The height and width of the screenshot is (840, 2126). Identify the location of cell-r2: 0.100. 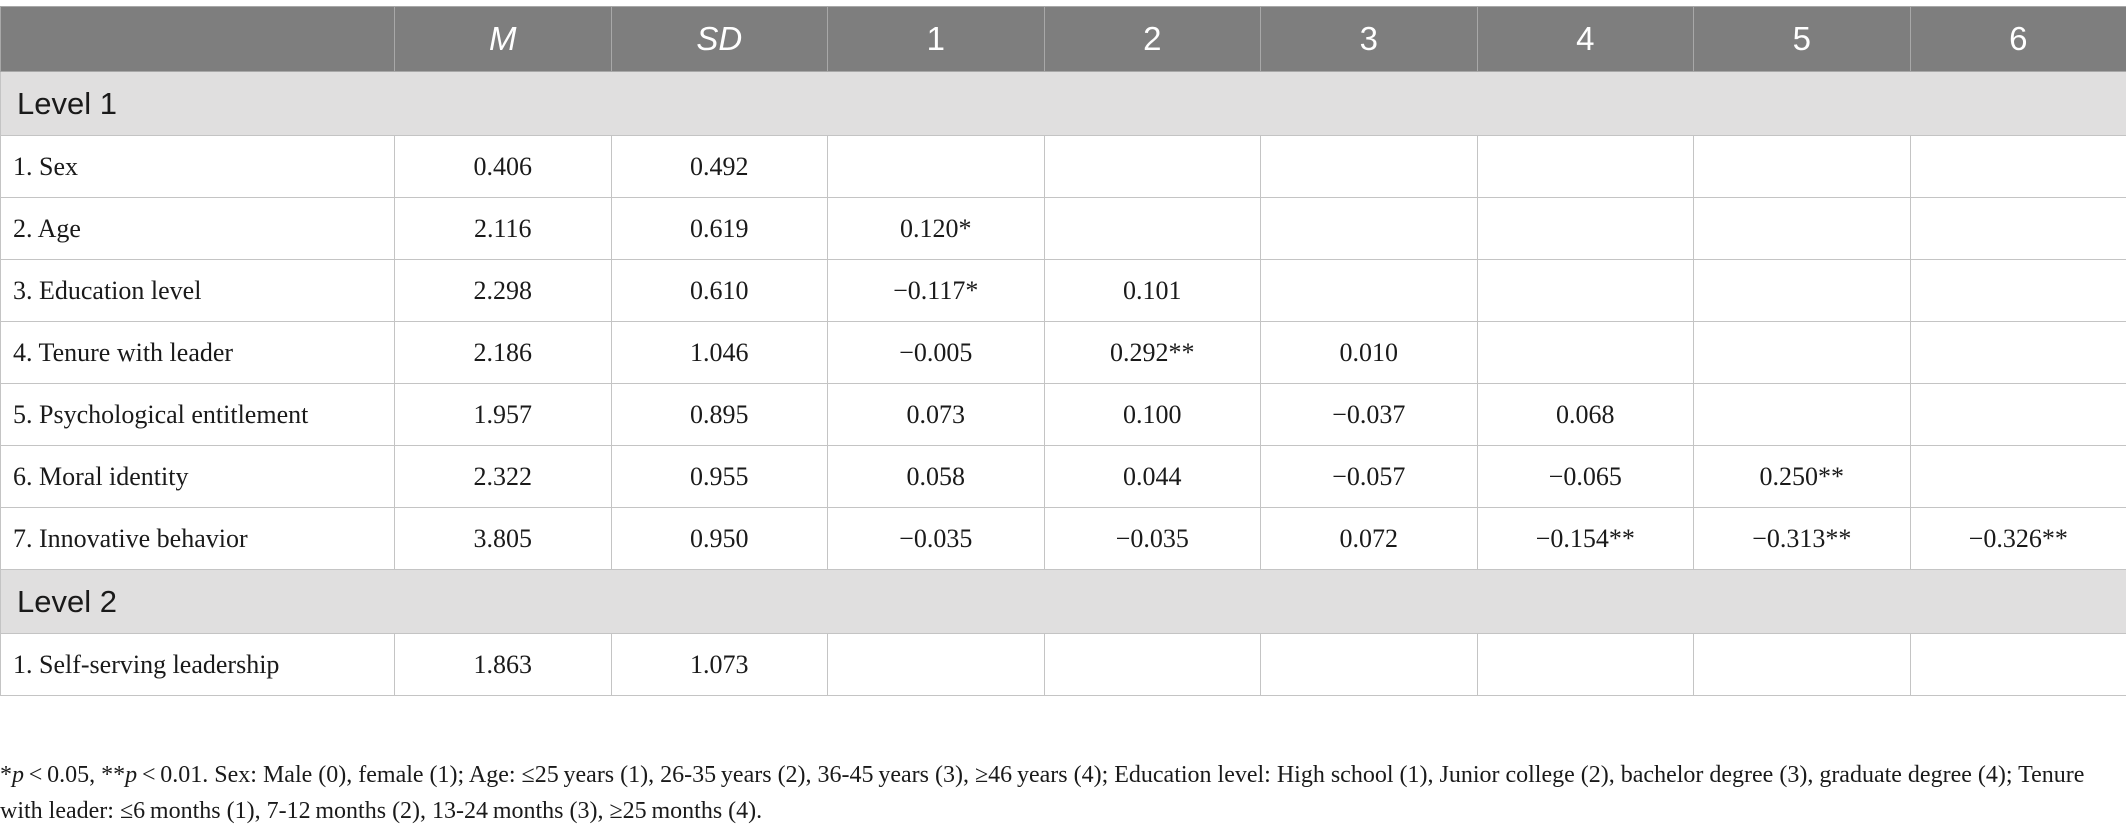
(1152, 414).